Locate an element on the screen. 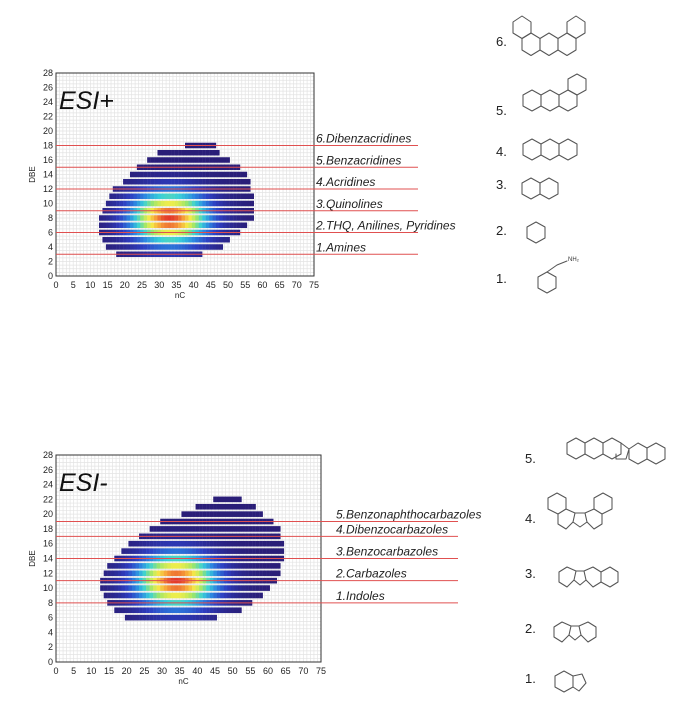  y-tick-label: 20 is located at coordinates (48, 131).